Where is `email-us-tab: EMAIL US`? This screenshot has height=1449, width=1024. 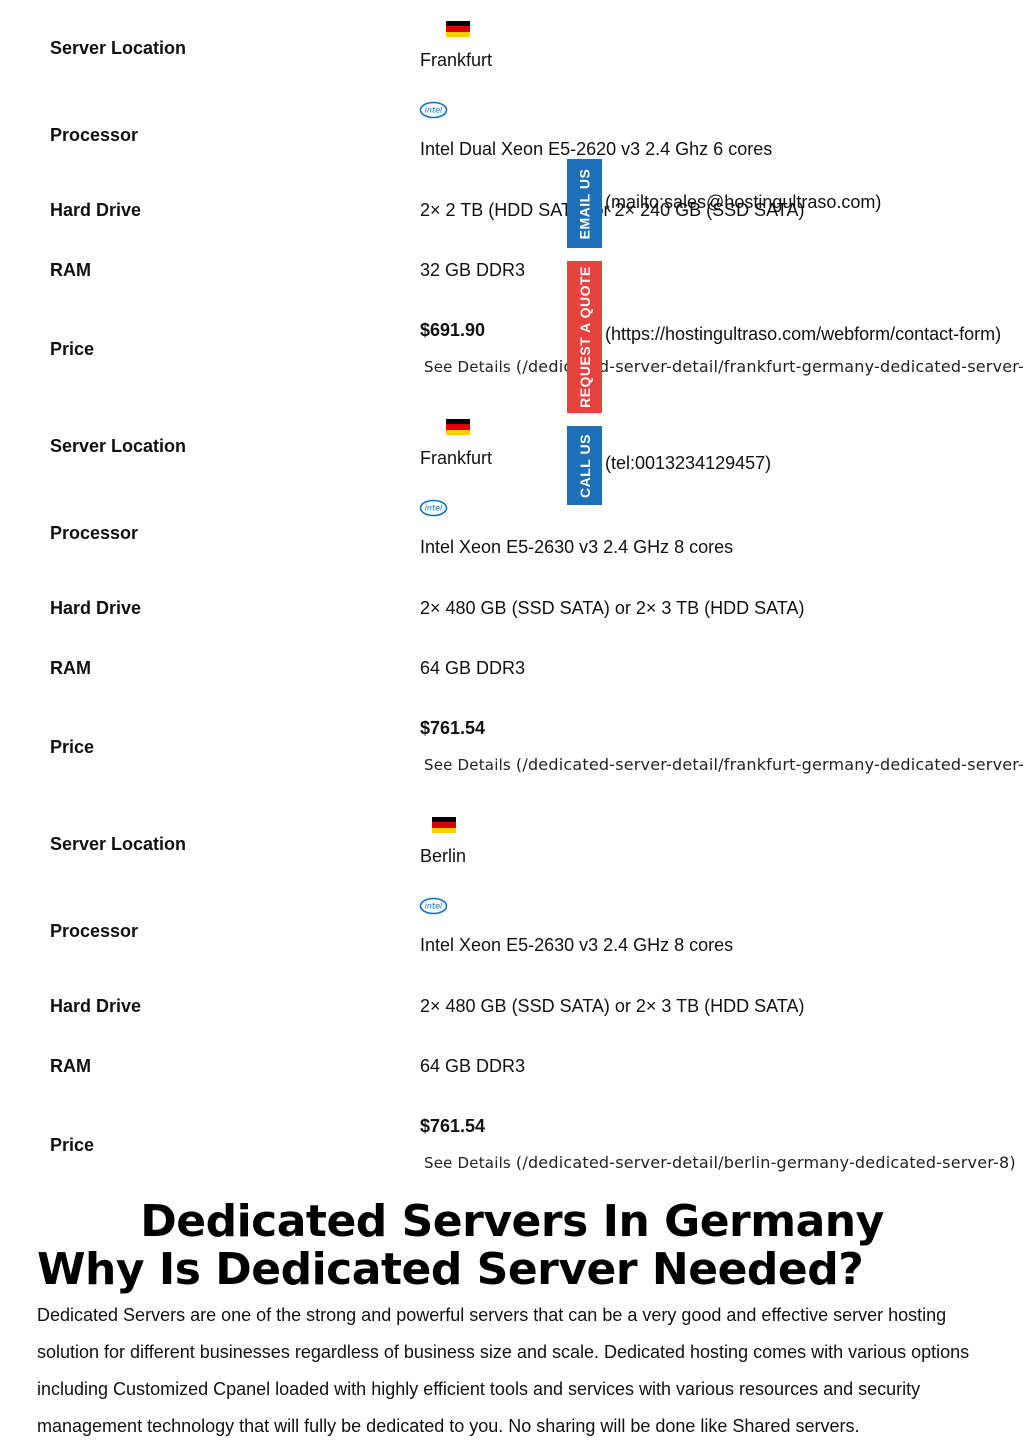
email-us-tab: EMAIL US is located at coordinates (584, 203).